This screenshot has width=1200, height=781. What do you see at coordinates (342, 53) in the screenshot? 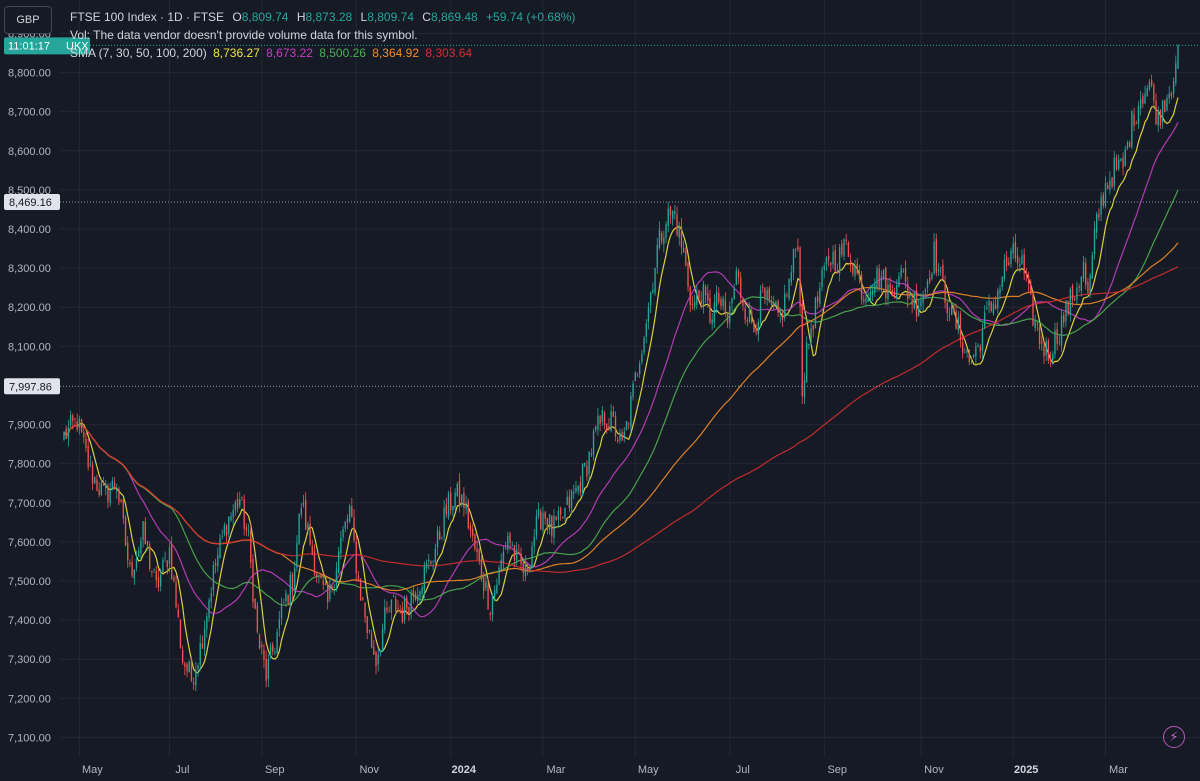
I see `sma-50-value: 8,500.26` at bounding box center [342, 53].